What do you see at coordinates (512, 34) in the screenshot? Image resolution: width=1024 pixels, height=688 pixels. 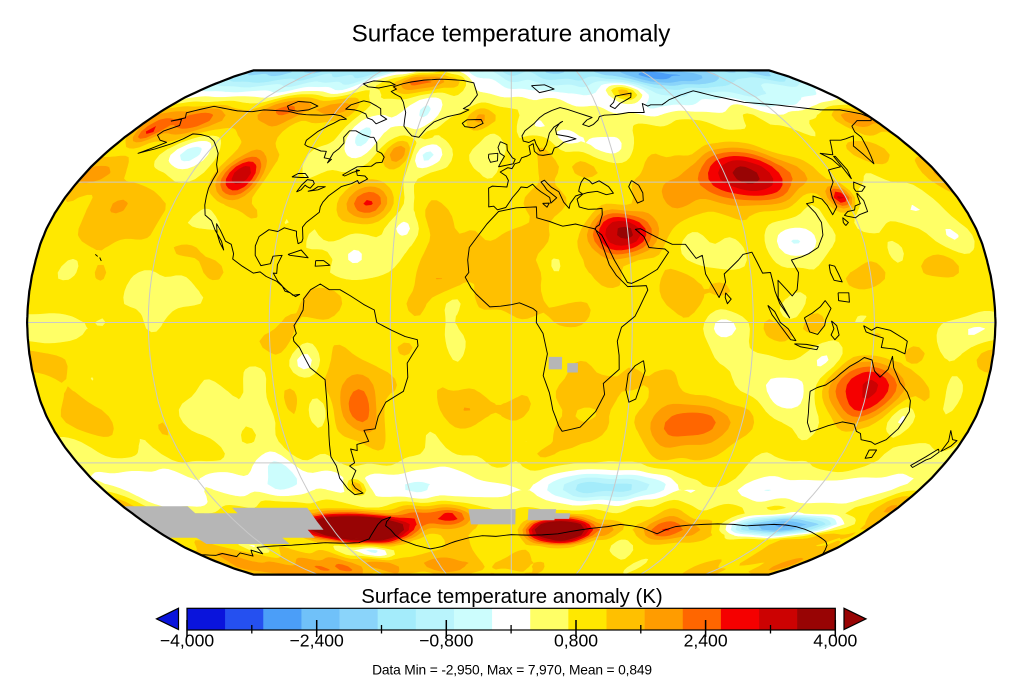 I see `svg-text: Surface temperature anomaly` at bounding box center [512, 34].